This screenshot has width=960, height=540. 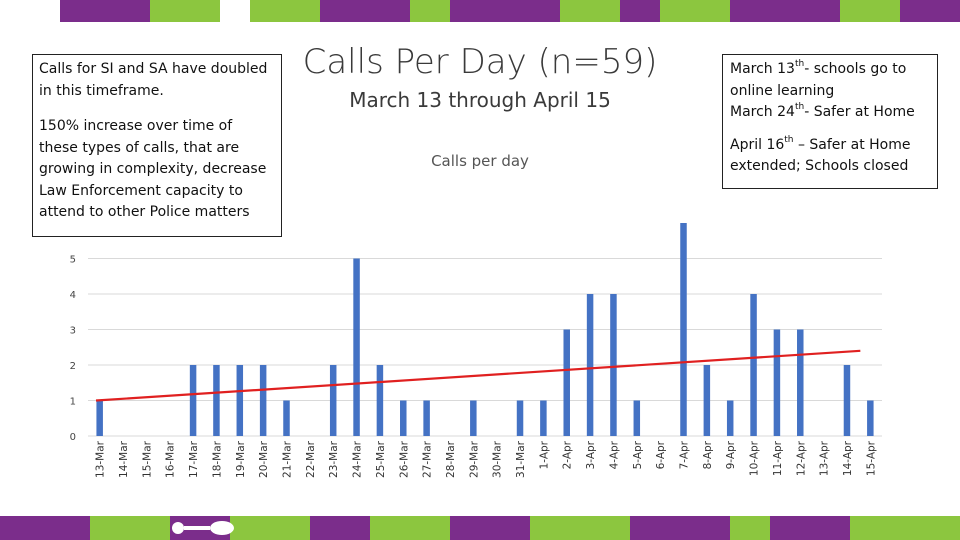 What do you see at coordinates (73, 402) in the screenshot?
I see `y-tick-label: 1` at bounding box center [73, 402].